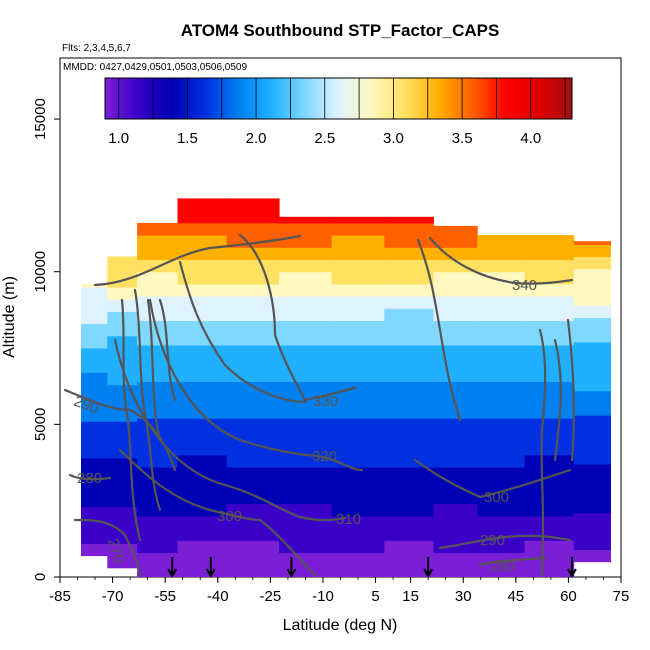  I want to click on y-tick-label: 10000, so click(40, 272).